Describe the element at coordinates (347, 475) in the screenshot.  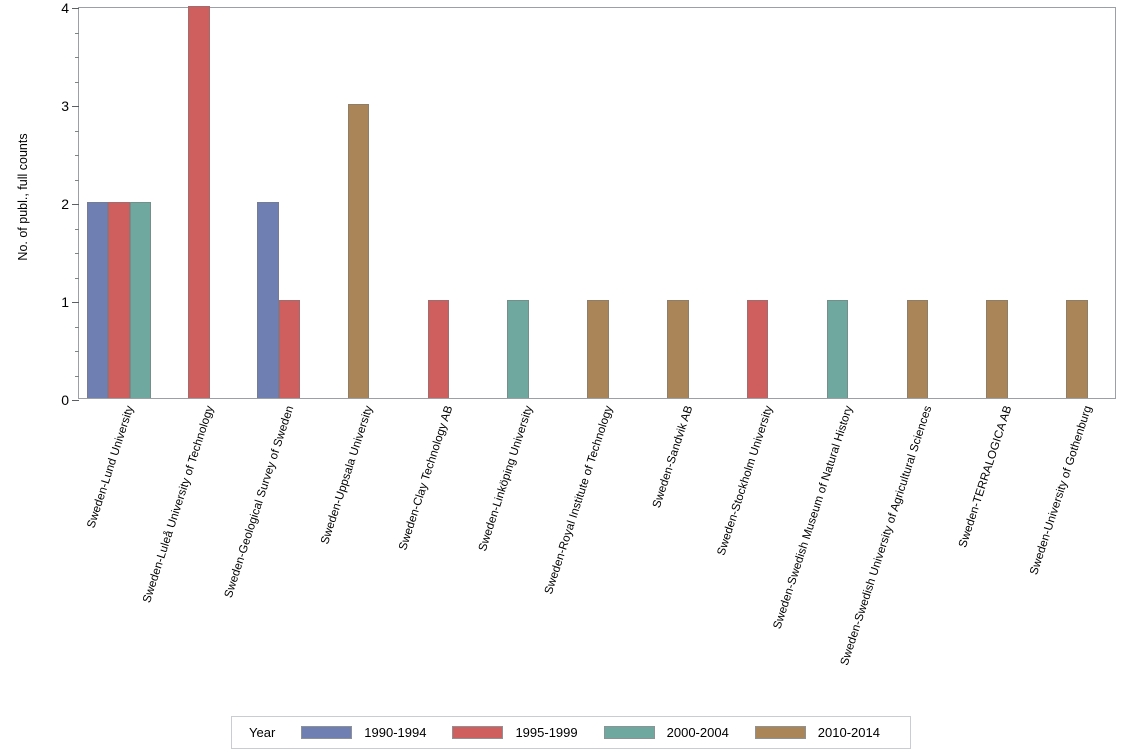
I see `x-axis-label: Sweden-Uppsala University` at that location.